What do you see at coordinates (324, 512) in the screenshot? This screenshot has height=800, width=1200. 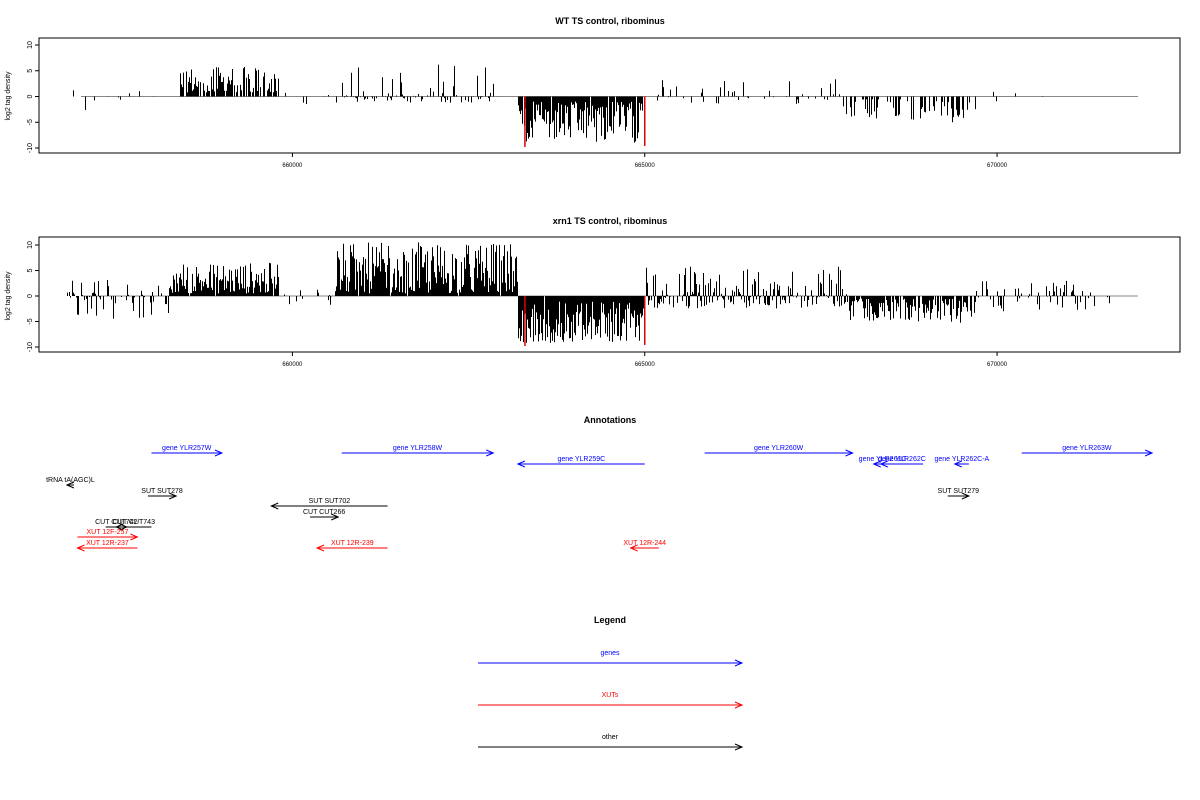 I see `feature-label: CUT CUT266` at bounding box center [324, 512].